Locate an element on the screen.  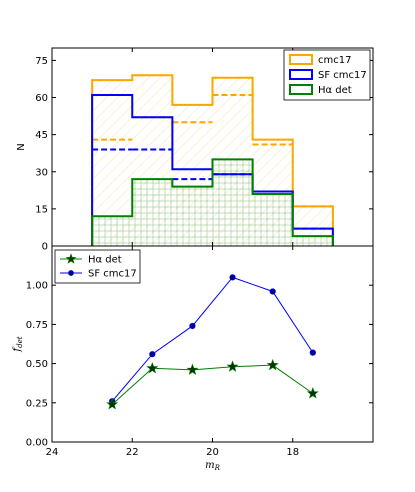
histogram-y-axis-label: N is located at coordinates (21, 146).